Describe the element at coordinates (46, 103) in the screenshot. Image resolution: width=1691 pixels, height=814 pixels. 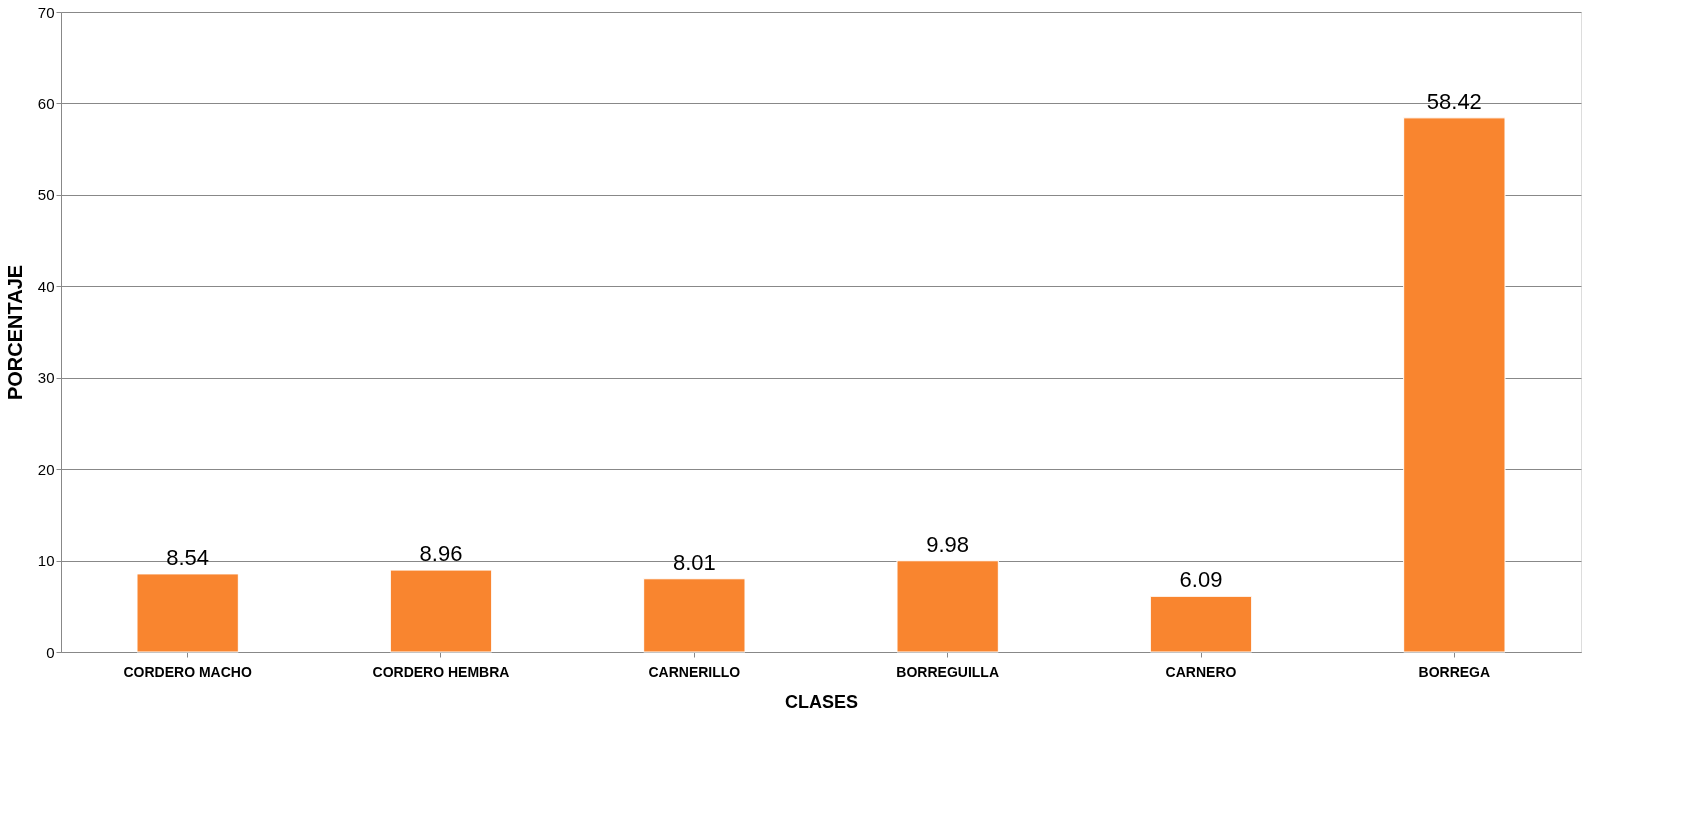
I see `y-tick-label: 60` at that location.